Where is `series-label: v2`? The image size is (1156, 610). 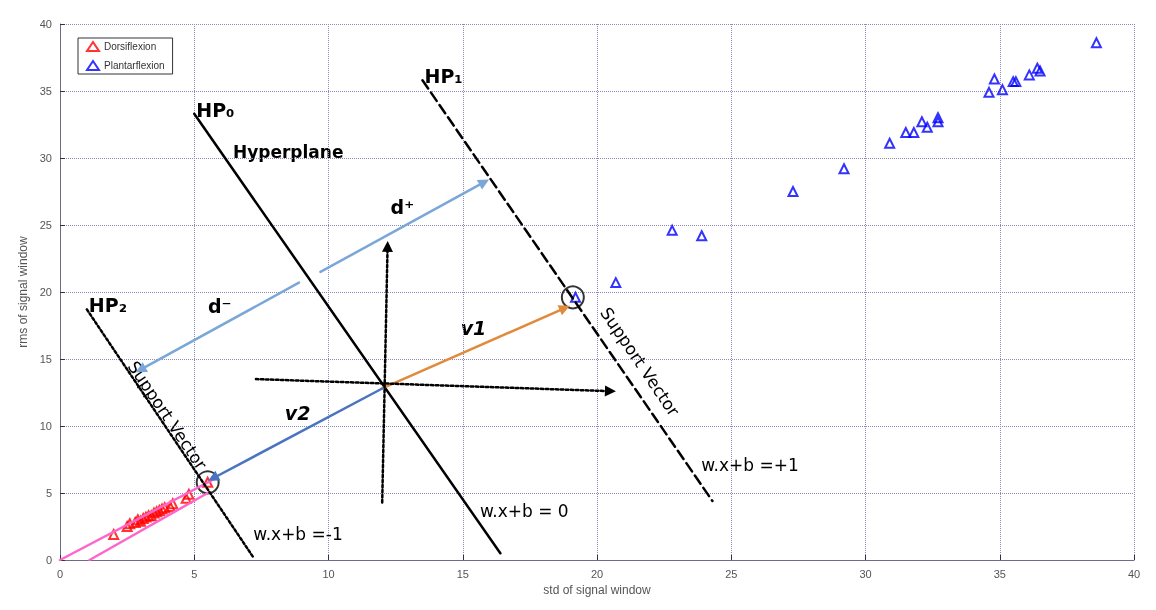 series-label: v2 is located at coordinates (297, 413).